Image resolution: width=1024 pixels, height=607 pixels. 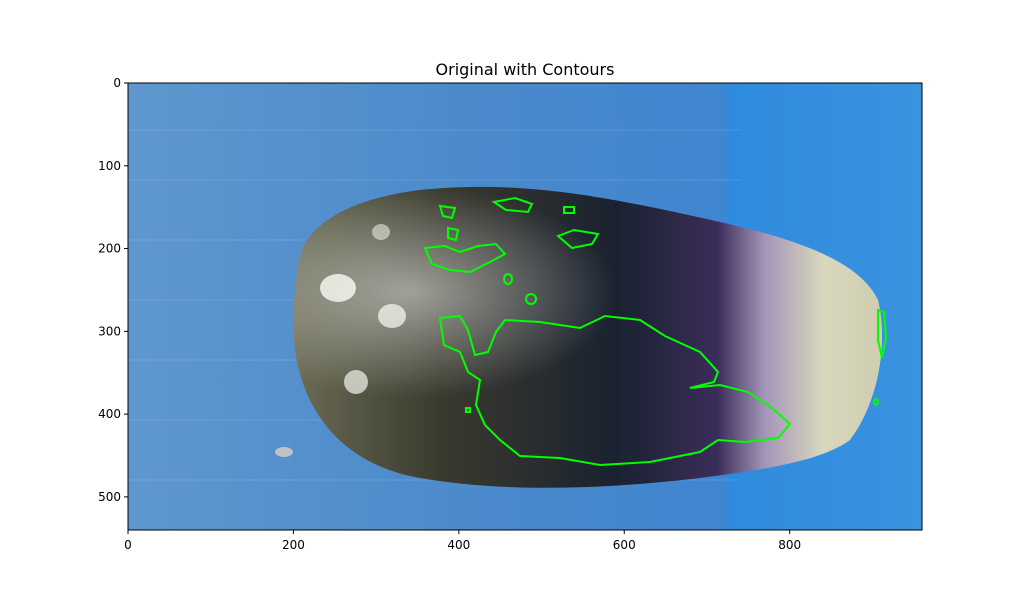 What do you see at coordinates (458, 545) in the screenshot?
I see `x-tick-label: 400` at bounding box center [458, 545].